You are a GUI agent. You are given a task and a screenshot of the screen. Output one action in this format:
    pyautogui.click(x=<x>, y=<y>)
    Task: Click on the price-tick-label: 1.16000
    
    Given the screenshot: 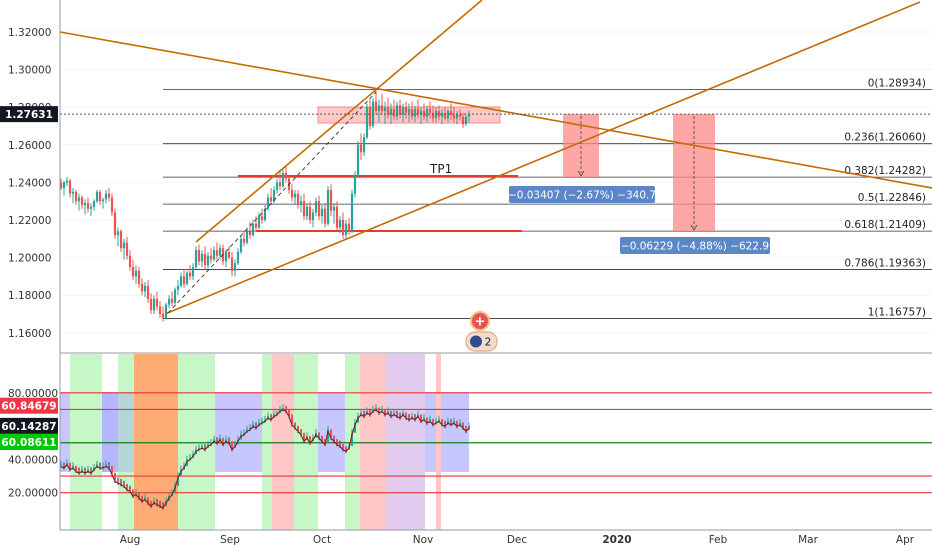 What is the action you would take?
    pyautogui.click(x=29, y=334)
    